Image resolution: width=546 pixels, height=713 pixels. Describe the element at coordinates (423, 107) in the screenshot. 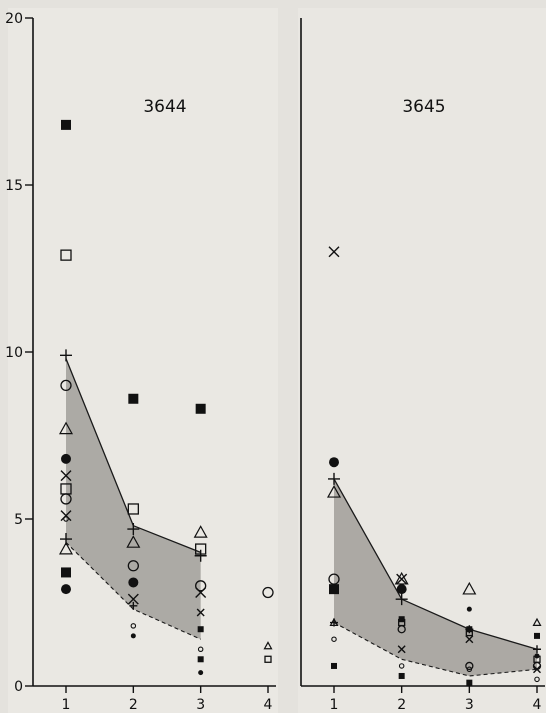

I see `panel-title: 3645` at that location.